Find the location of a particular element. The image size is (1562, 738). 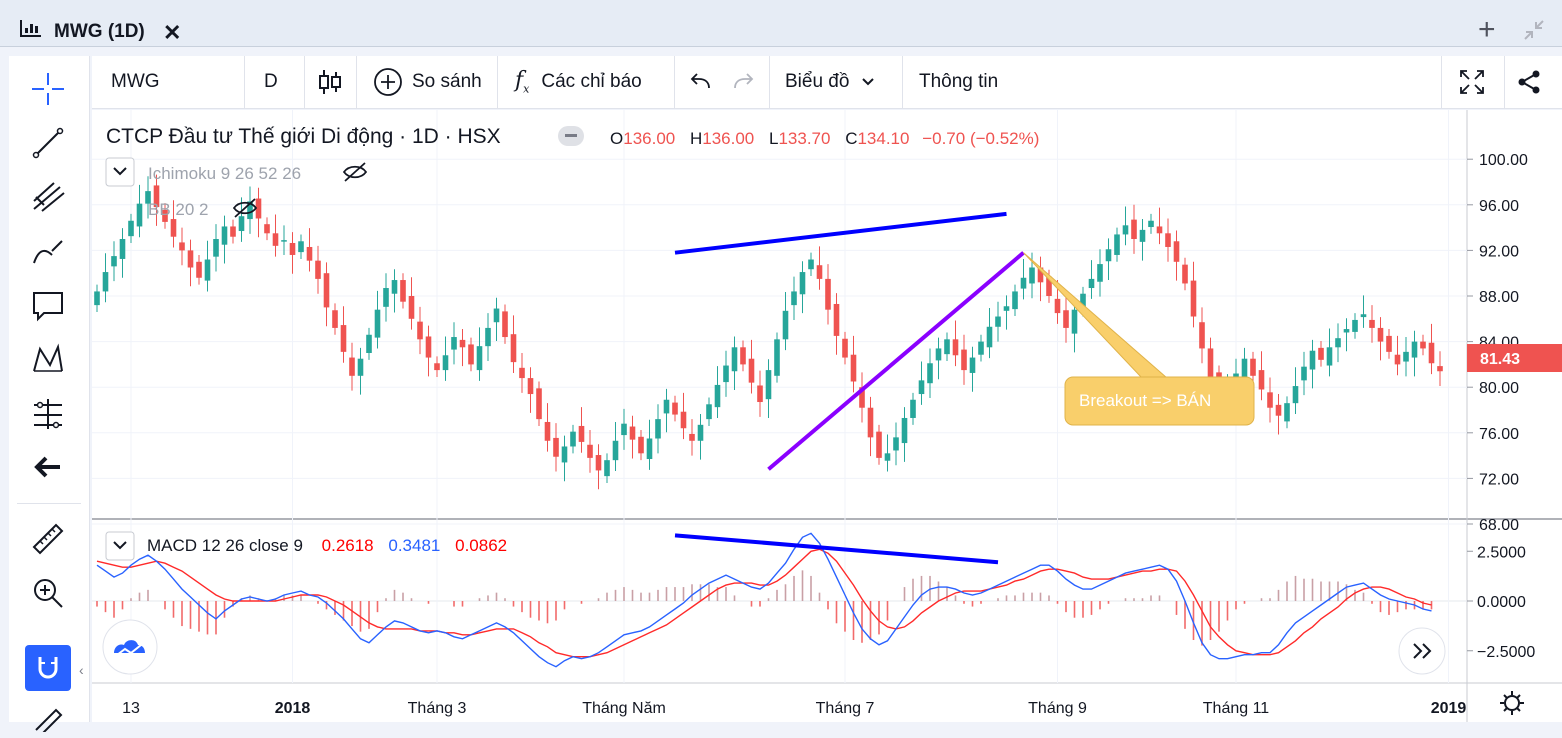

plus-circle-icon is located at coordinates (388, 82).